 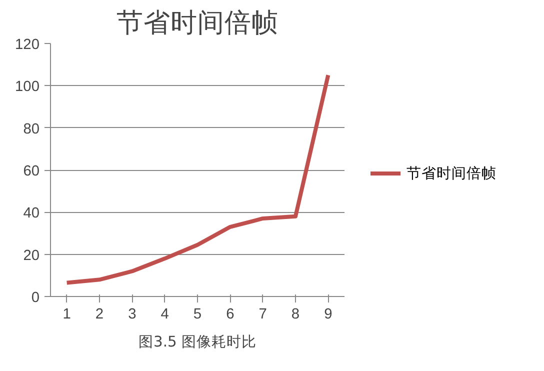 I want to click on y-tick-label: 100, so click(x=27, y=87).